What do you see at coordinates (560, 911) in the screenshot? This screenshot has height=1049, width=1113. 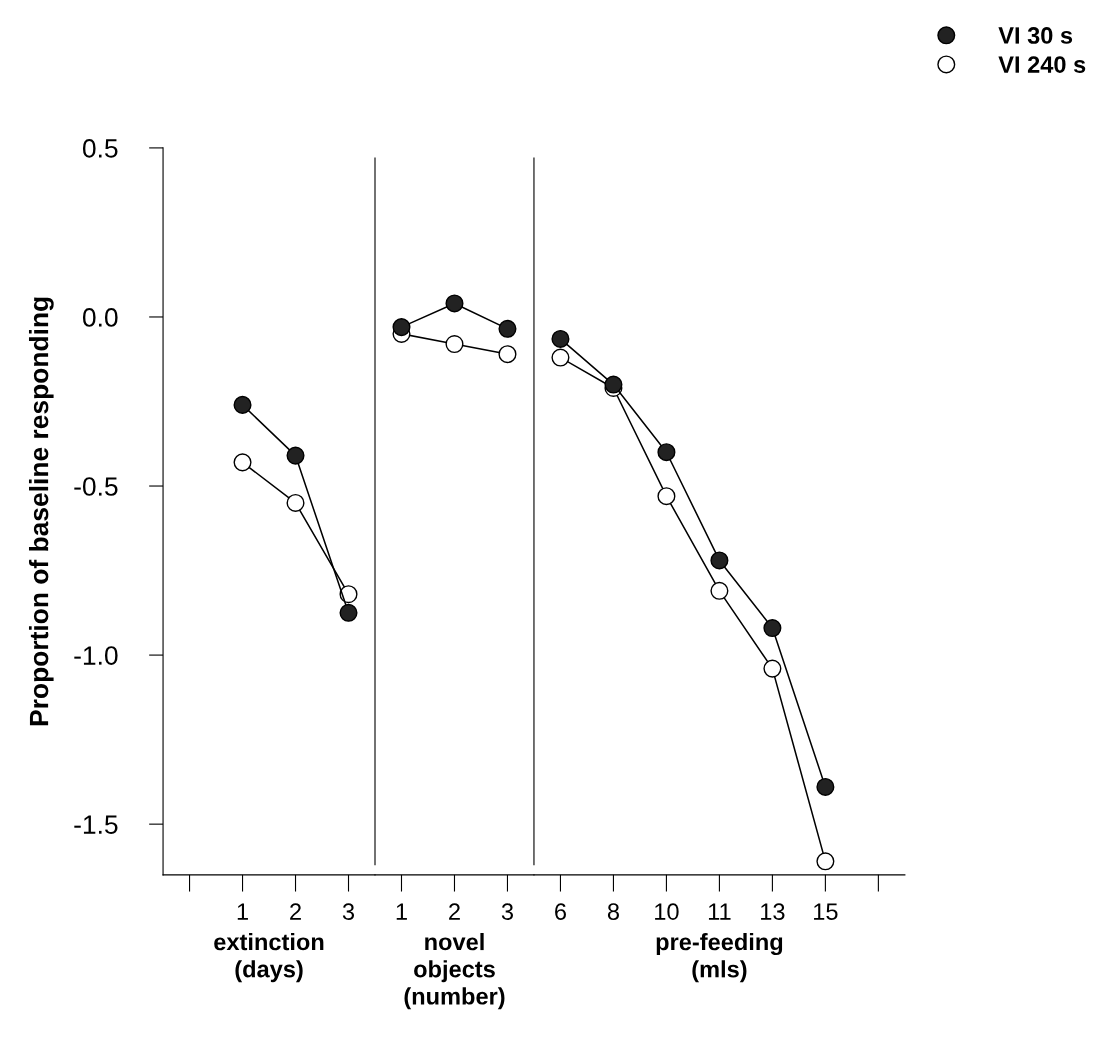 I see `x-tick-label: 6` at bounding box center [560, 911].